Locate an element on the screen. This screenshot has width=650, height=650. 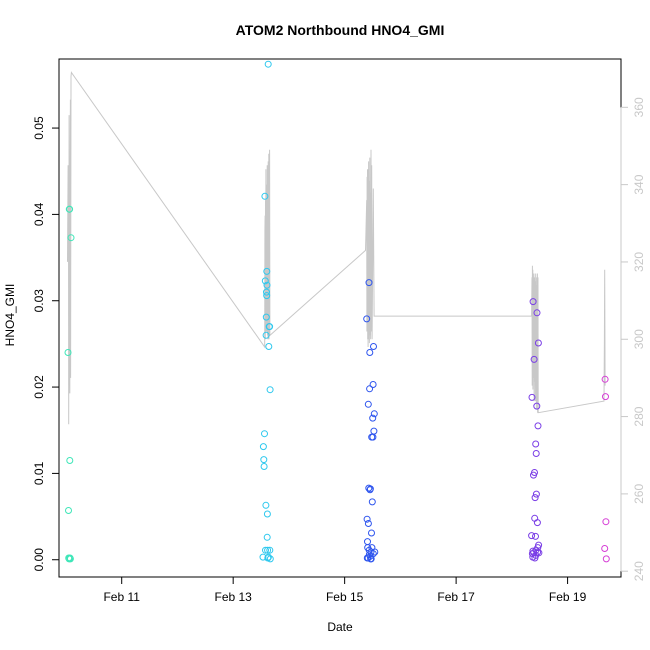
y-tick-label-3: 0.03 is located at coordinates (39, 301).